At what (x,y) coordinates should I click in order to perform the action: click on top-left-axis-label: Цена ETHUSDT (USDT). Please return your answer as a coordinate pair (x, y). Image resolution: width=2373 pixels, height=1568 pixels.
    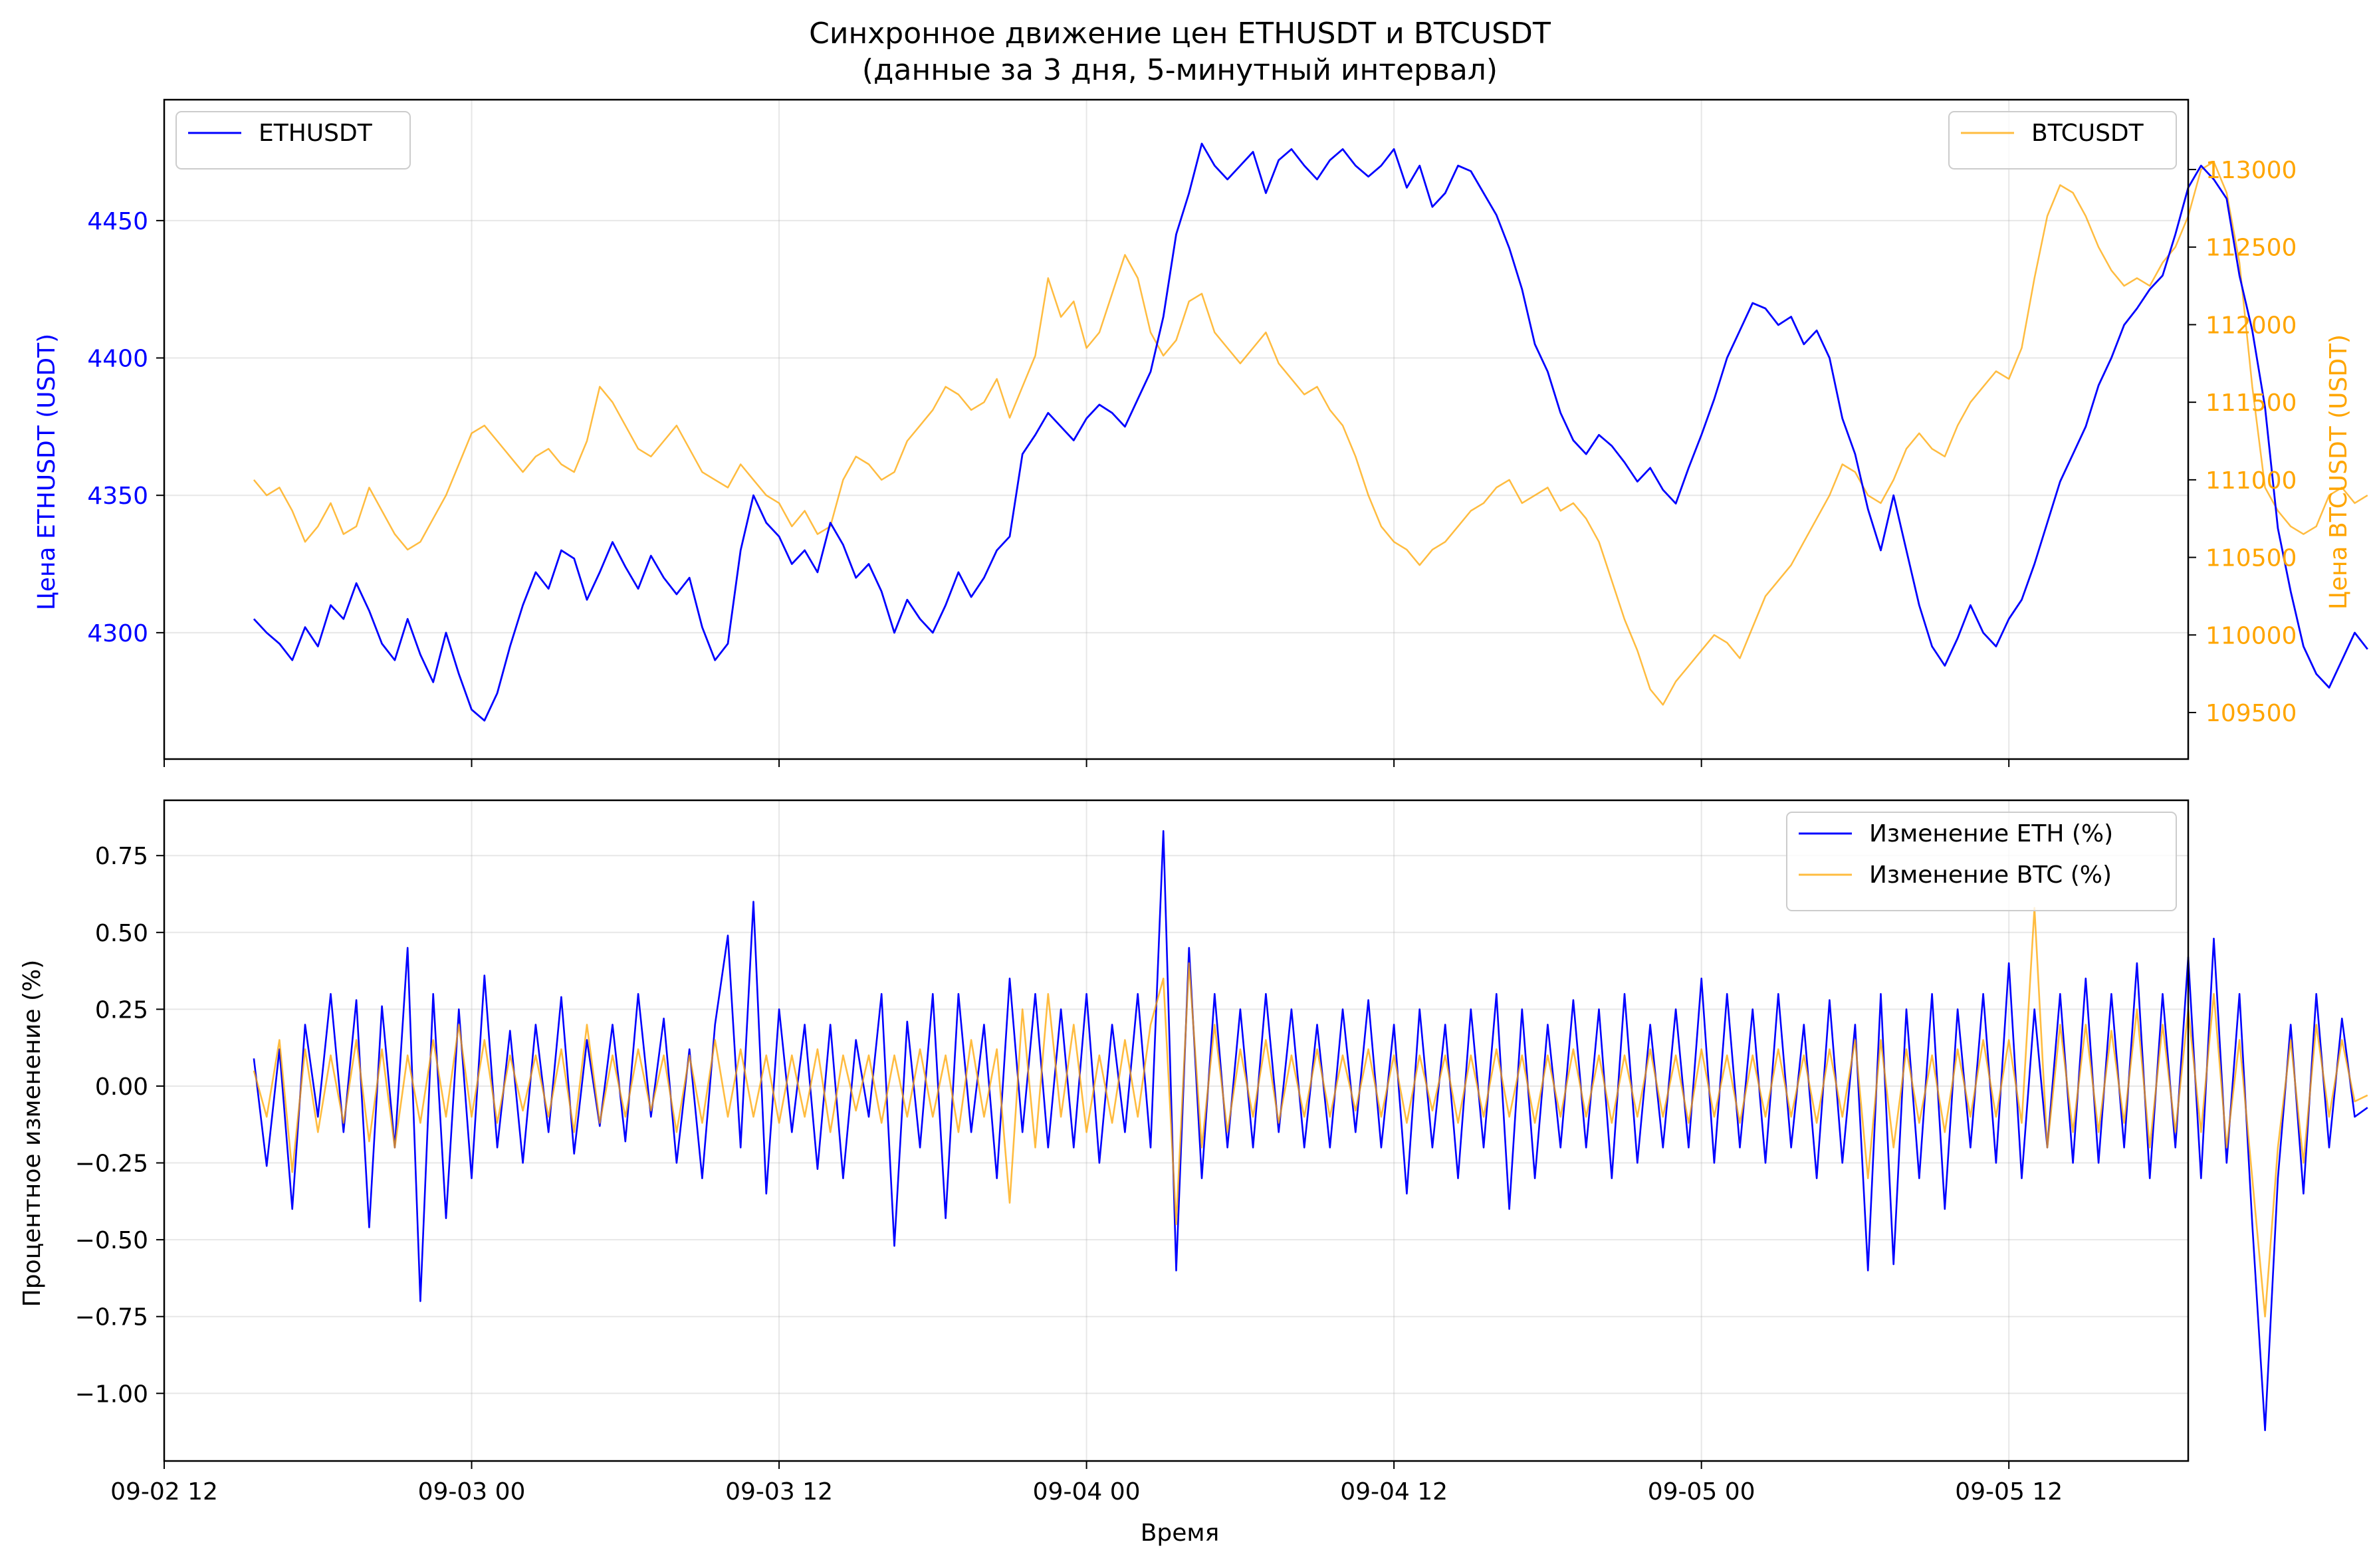
    Looking at the image, I should click on (46, 472).